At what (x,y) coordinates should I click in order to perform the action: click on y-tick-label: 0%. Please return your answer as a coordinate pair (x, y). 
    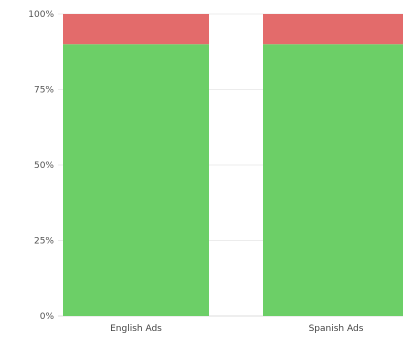
    Looking at the image, I should click on (47, 317).